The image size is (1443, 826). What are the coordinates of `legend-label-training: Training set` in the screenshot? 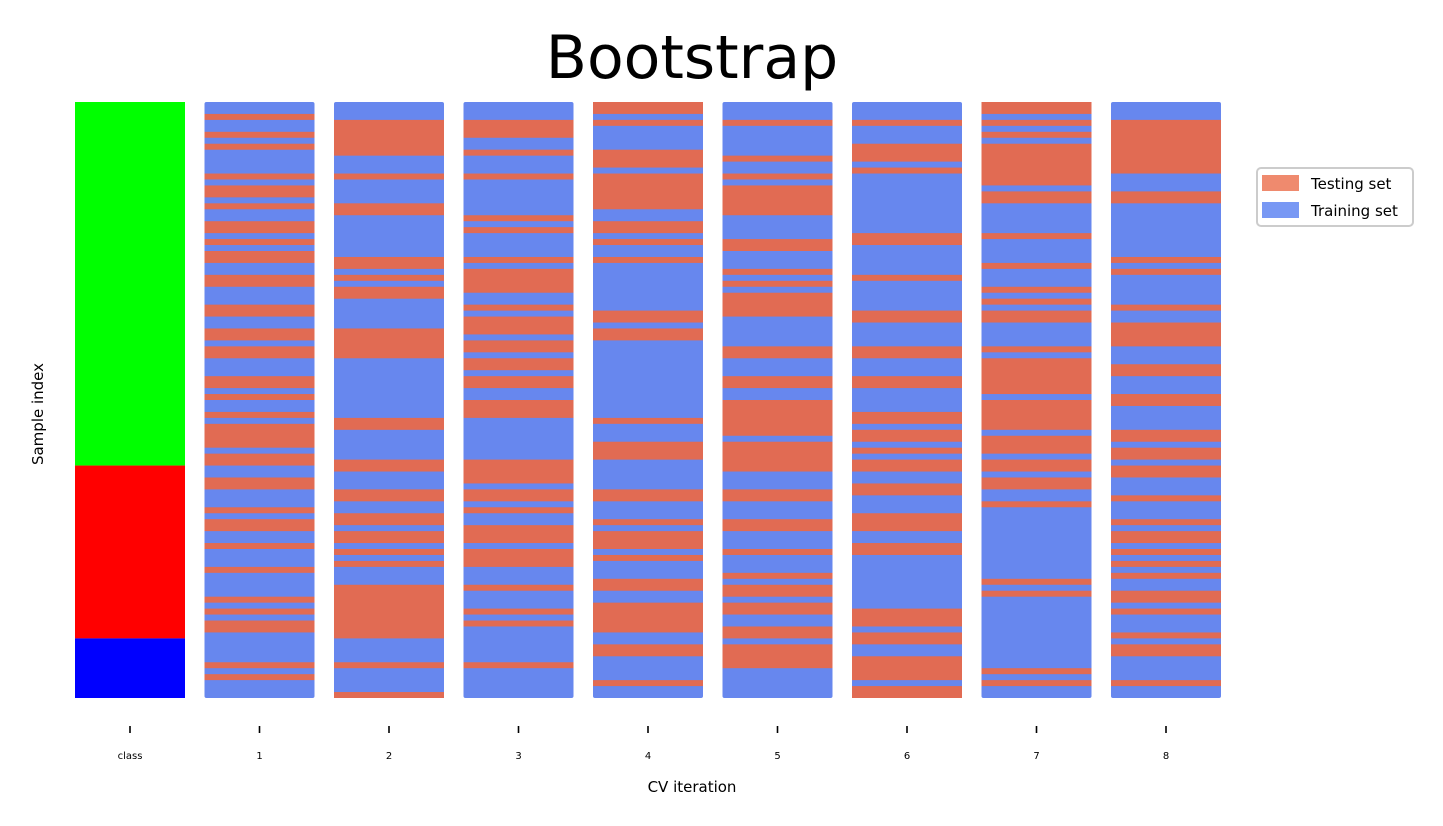 It's located at (1354, 211).